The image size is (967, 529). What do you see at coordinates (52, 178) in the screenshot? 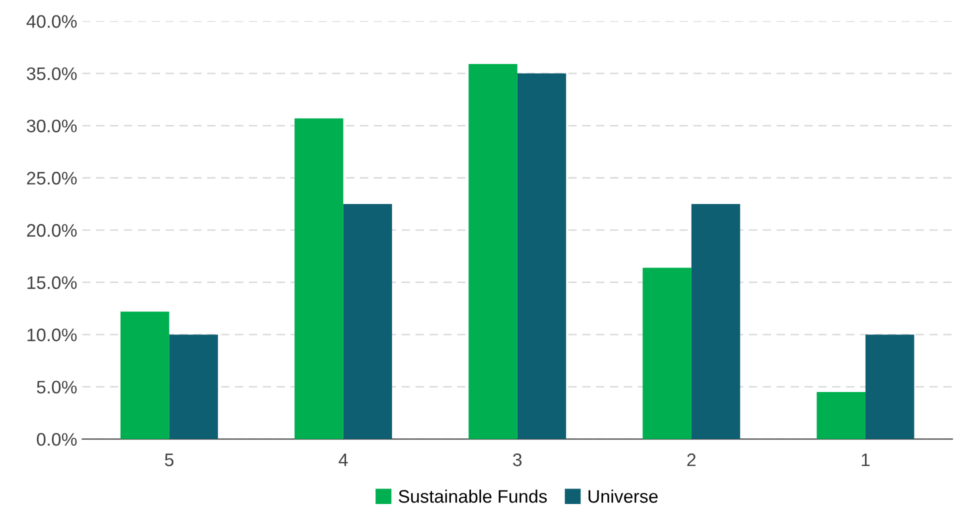
I see `y-tick-label: 25.0%` at bounding box center [52, 178].